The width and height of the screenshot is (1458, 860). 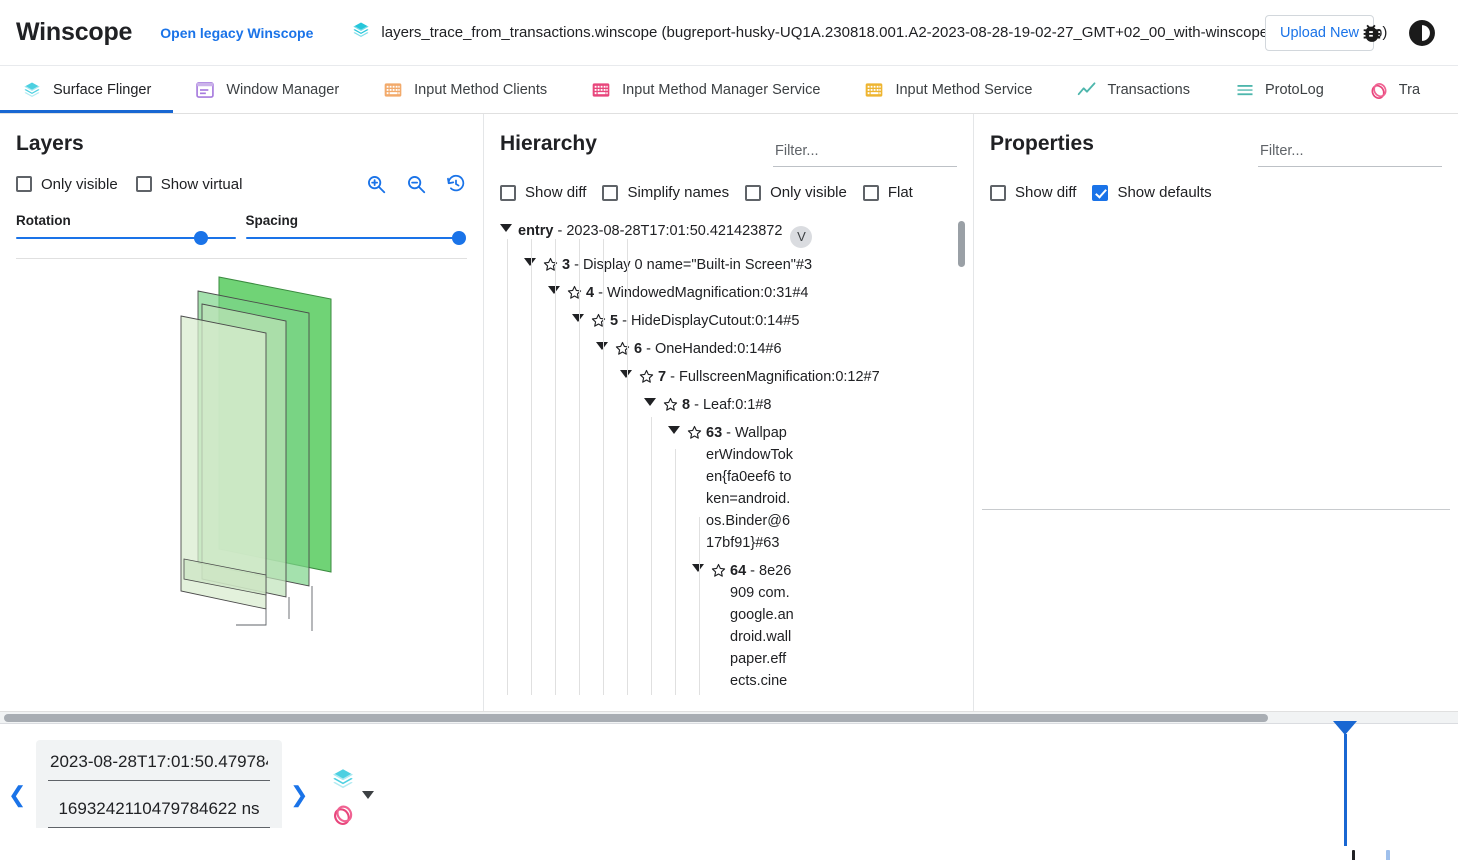 I want to click on hierarchy-filter-input, so click(x=865, y=153).